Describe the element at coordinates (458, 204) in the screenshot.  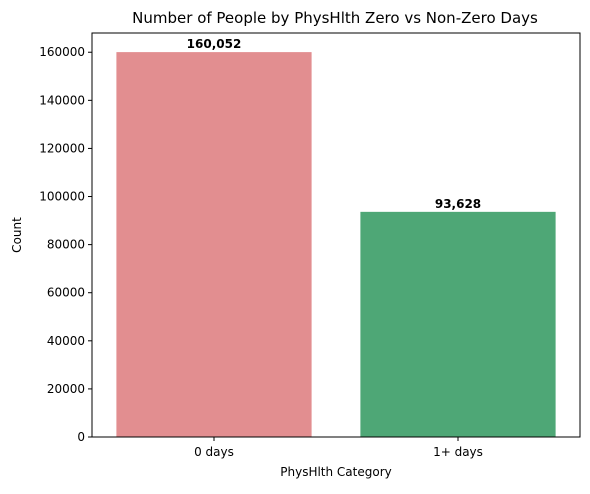
I see `bar-value-label: 93,628` at that location.